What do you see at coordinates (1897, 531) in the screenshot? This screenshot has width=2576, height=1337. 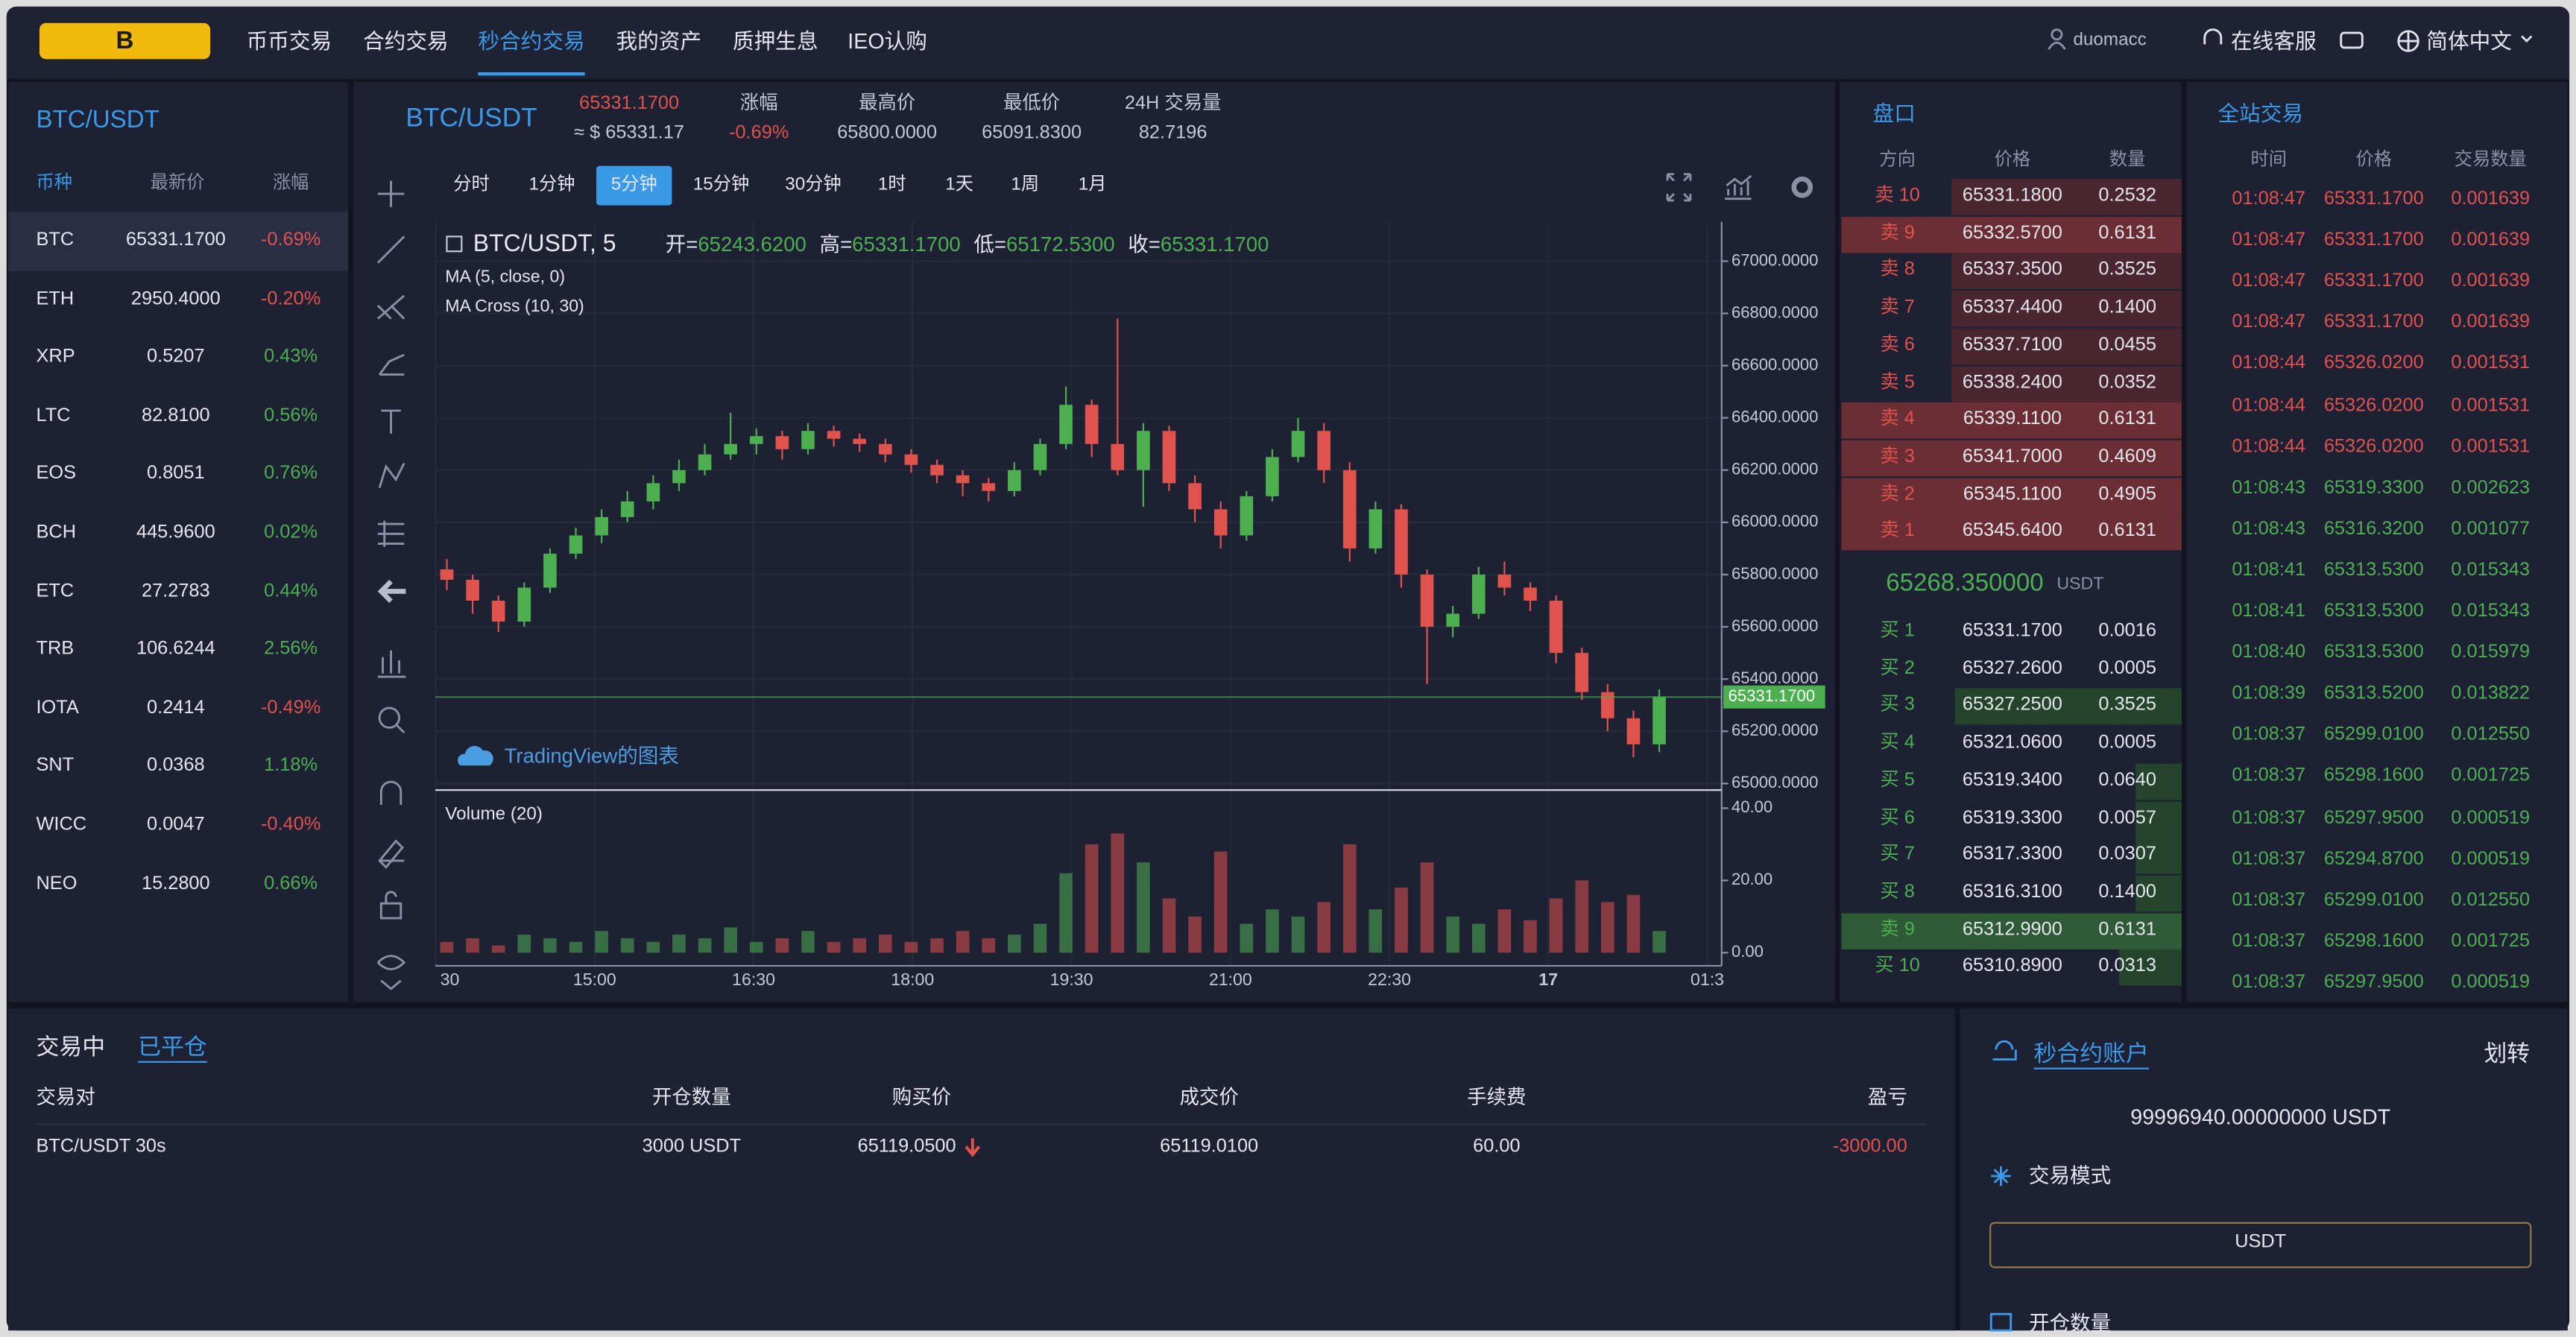 I see `ask-side: 卖 1` at bounding box center [1897, 531].